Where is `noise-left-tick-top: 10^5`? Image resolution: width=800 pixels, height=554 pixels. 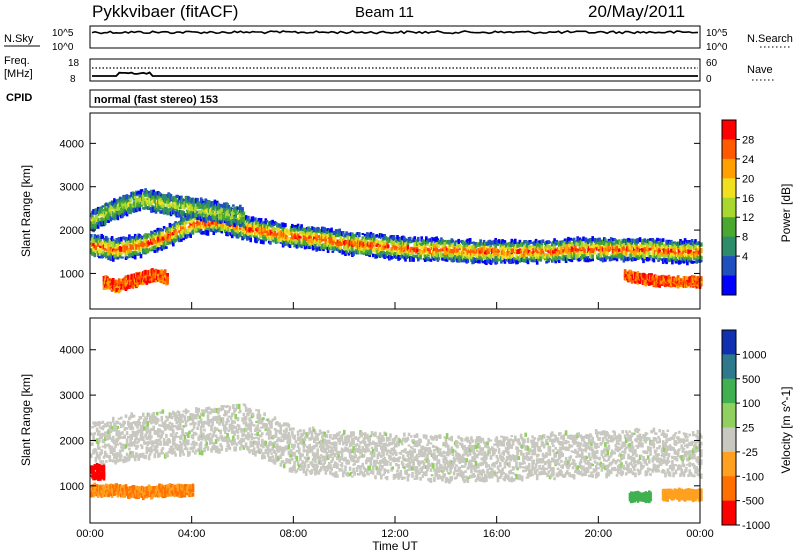 noise-left-tick-top: 10^5 is located at coordinates (63, 33).